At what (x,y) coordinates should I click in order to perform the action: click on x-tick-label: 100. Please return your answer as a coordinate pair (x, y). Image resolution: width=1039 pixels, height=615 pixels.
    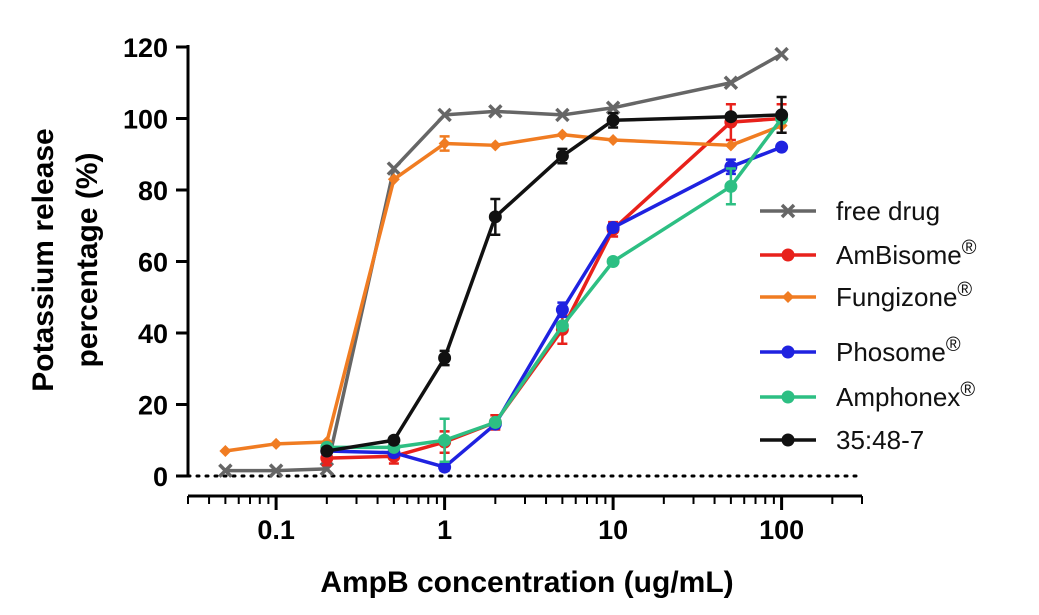
    Looking at the image, I should click on (781, 530).